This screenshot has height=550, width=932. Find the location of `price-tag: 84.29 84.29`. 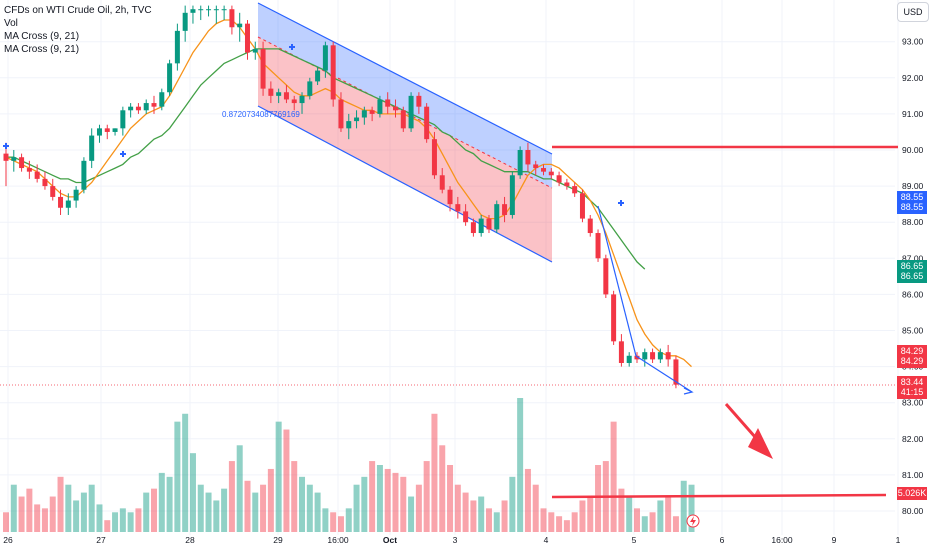

price-tag: 84.29 84.29 is located at coordinates (912, 357).